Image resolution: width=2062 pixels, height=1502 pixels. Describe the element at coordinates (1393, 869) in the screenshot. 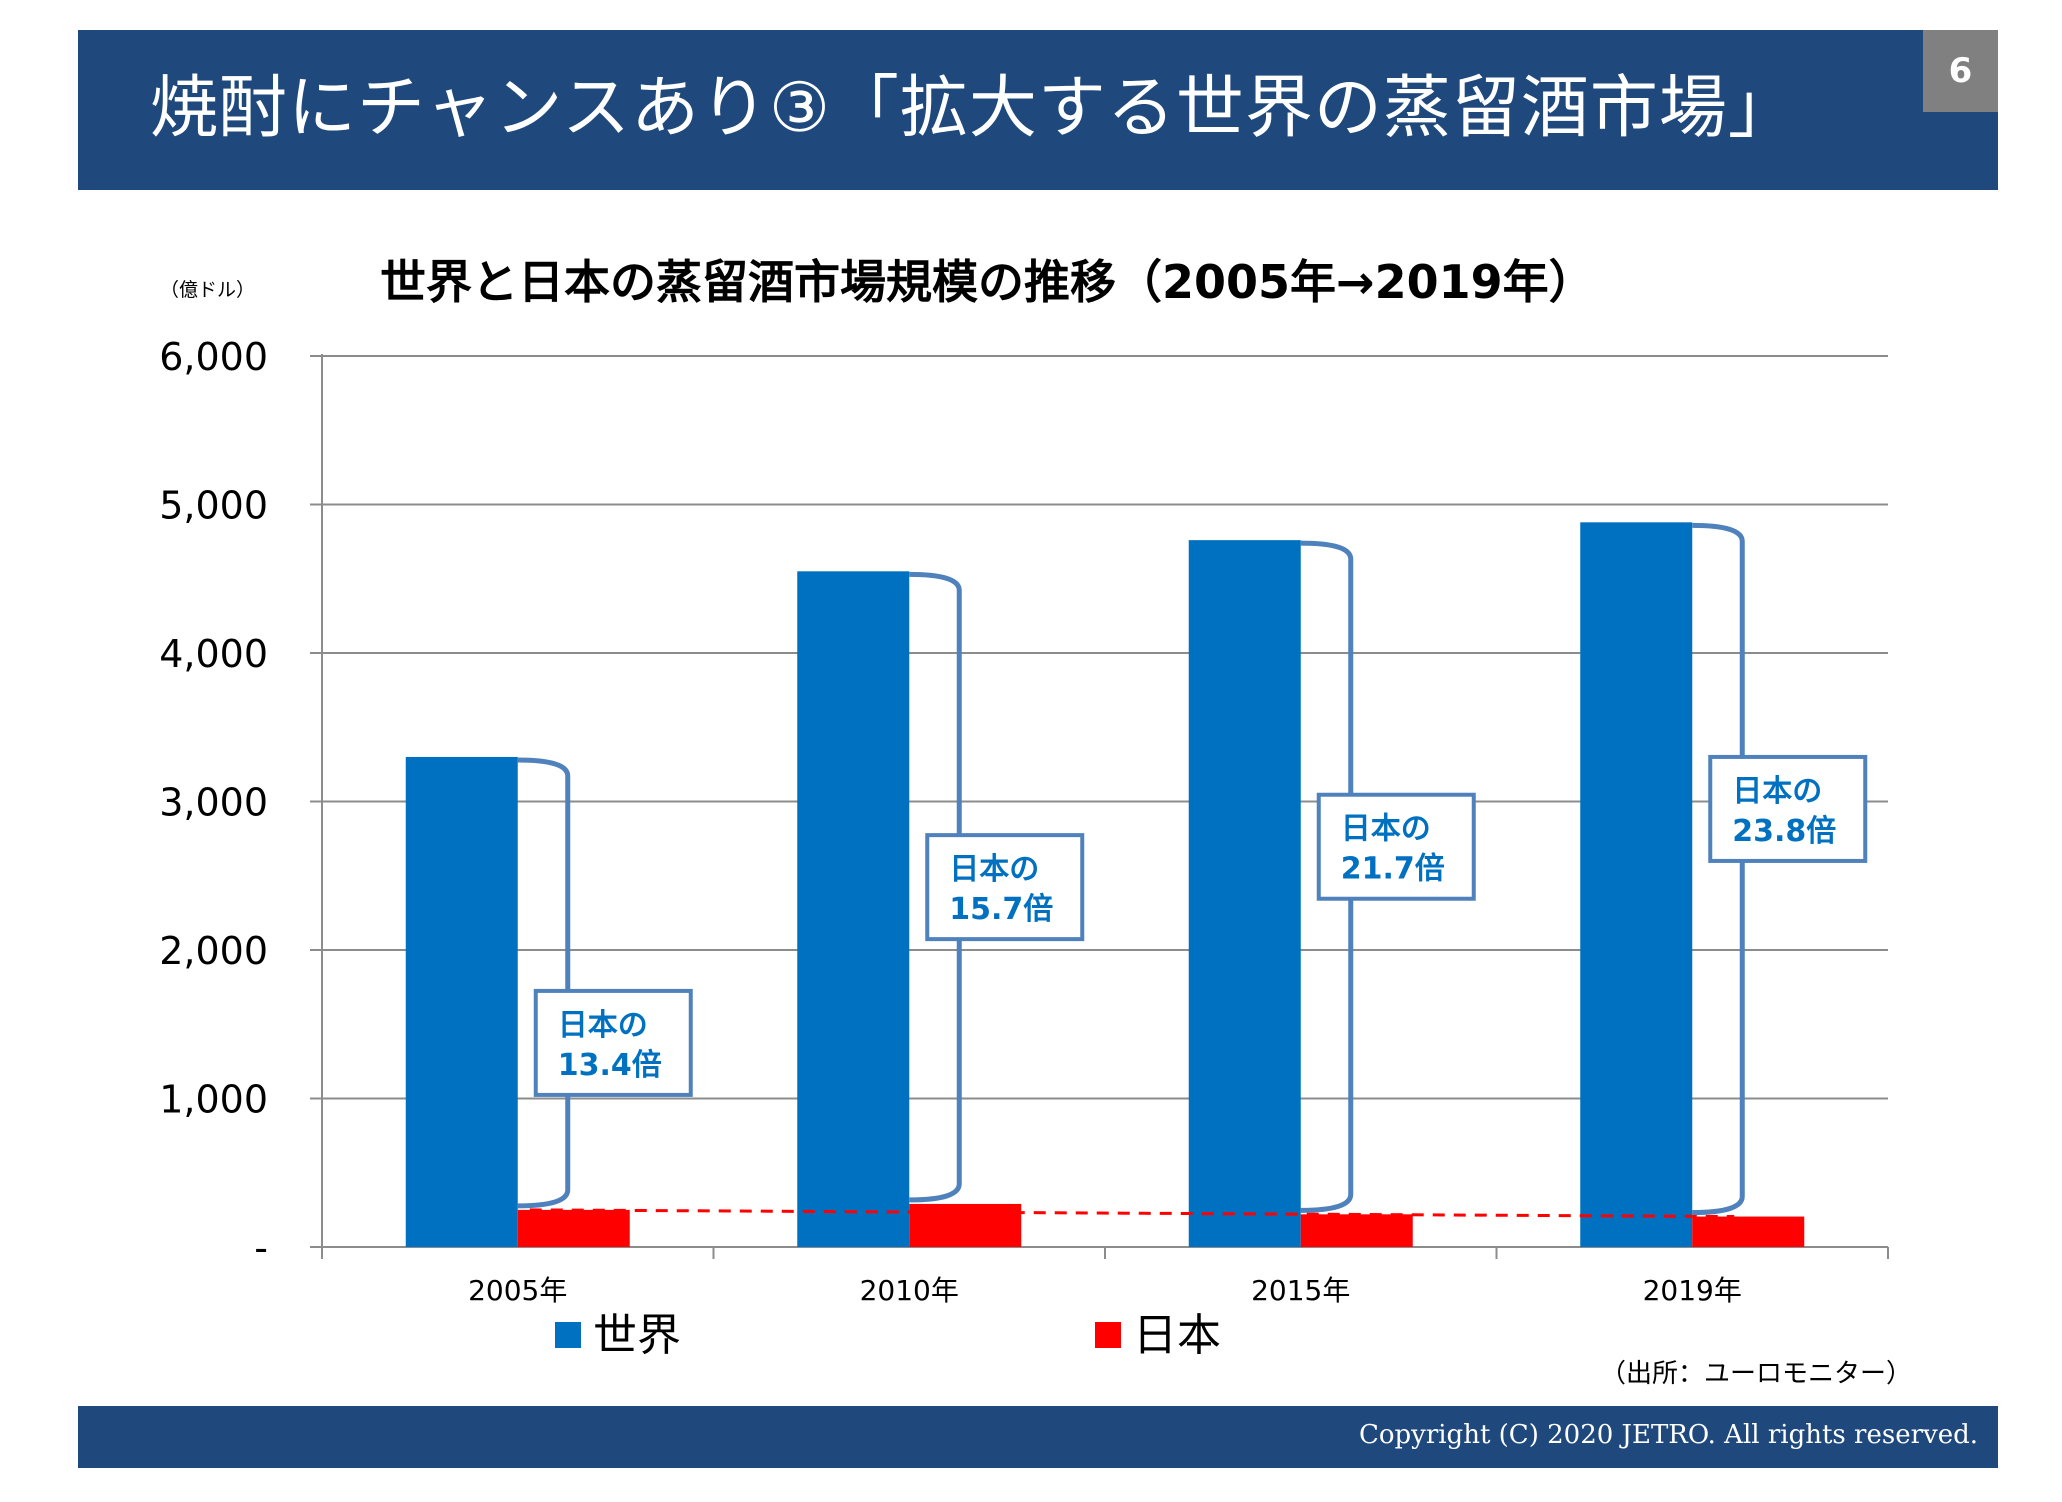

I see `callout-line2: 21.7倍` at that location.